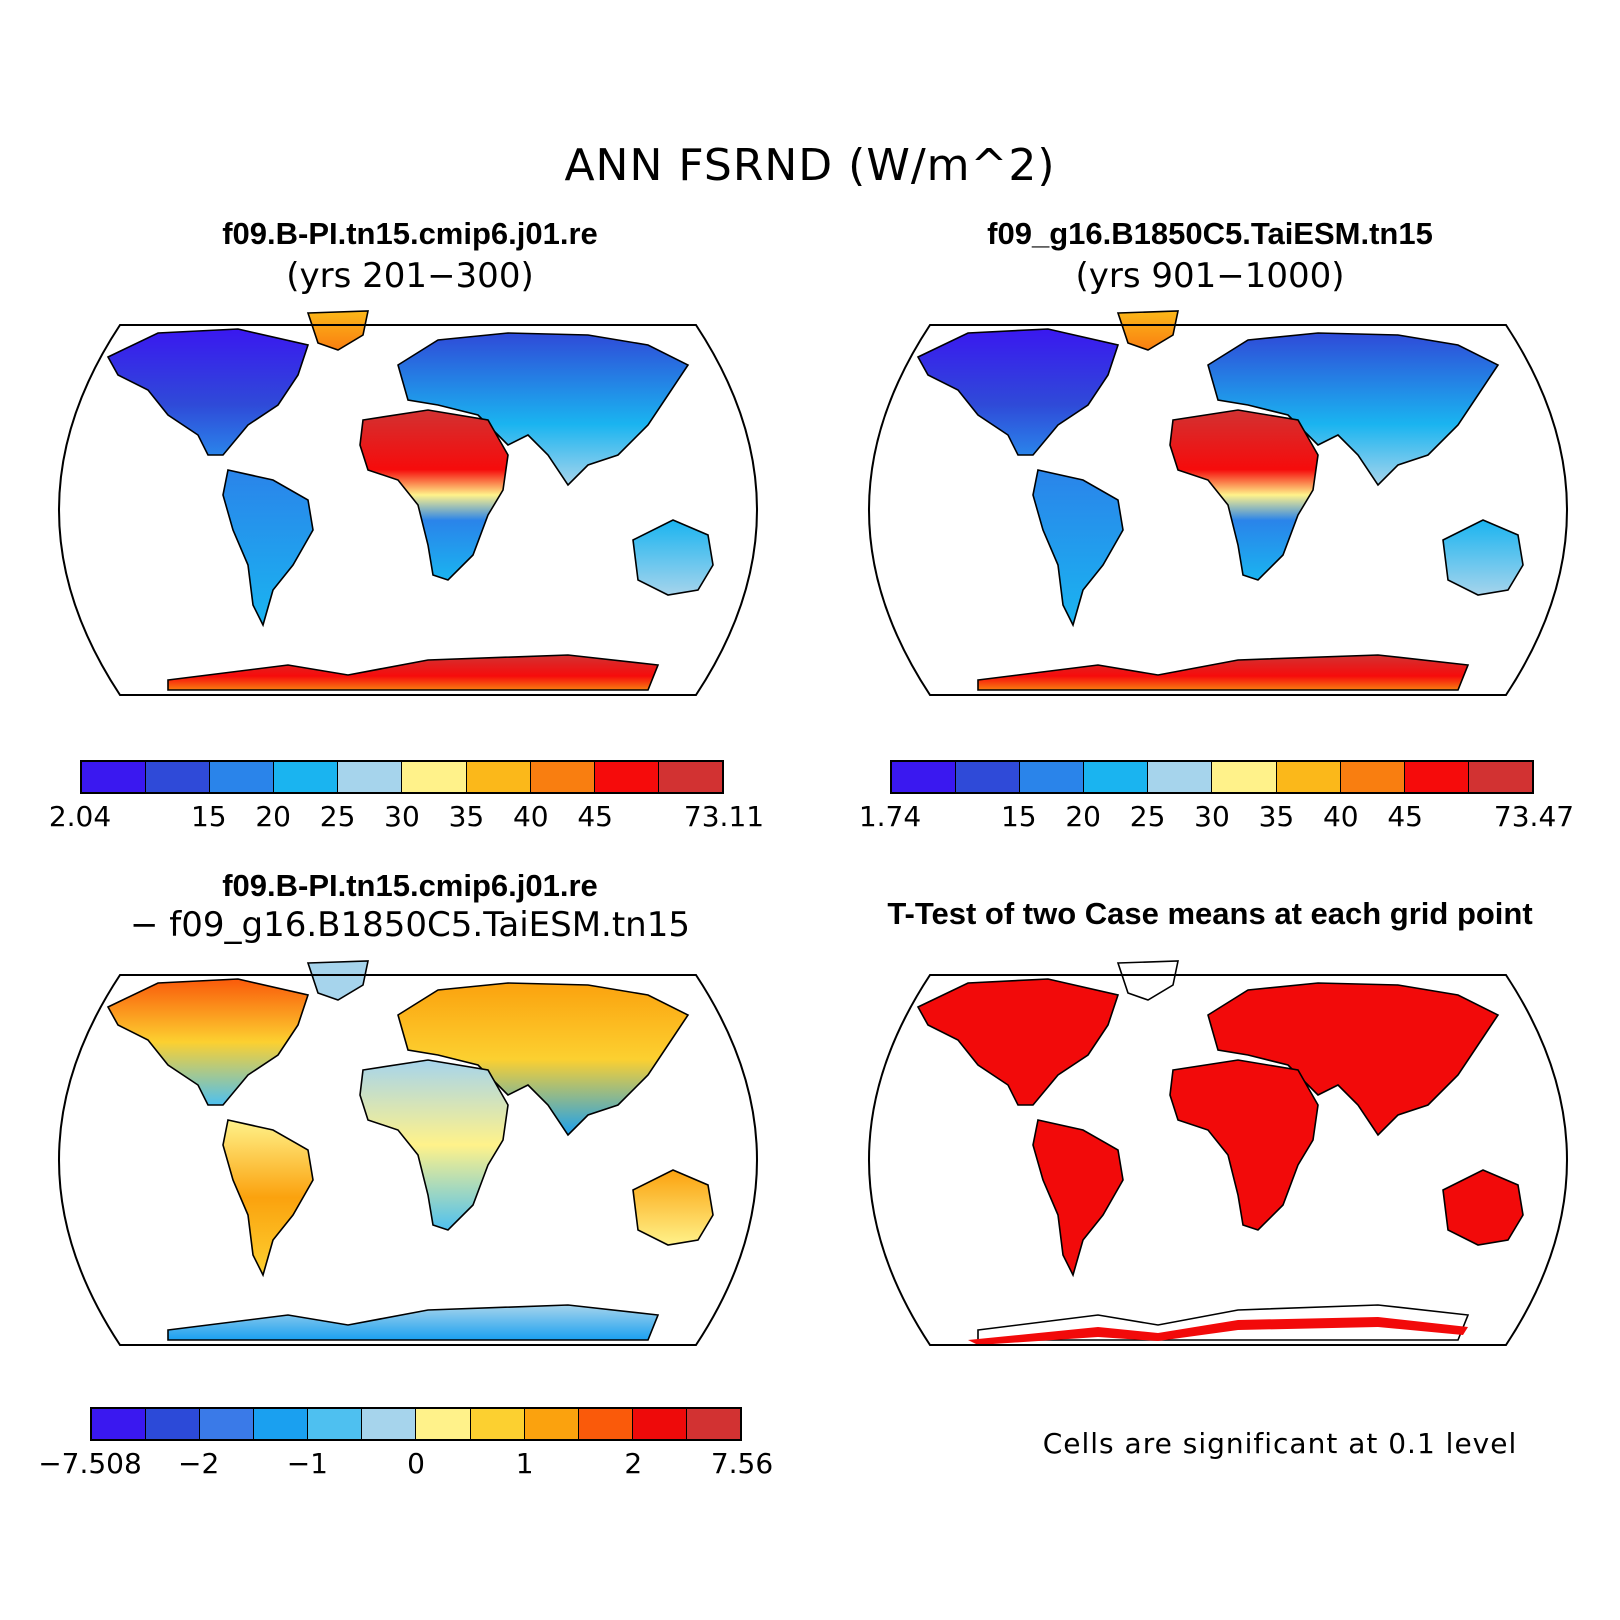 The image size is (1620, 1620). I want to click on antarctic-significance-band, so click(1218, 1331).